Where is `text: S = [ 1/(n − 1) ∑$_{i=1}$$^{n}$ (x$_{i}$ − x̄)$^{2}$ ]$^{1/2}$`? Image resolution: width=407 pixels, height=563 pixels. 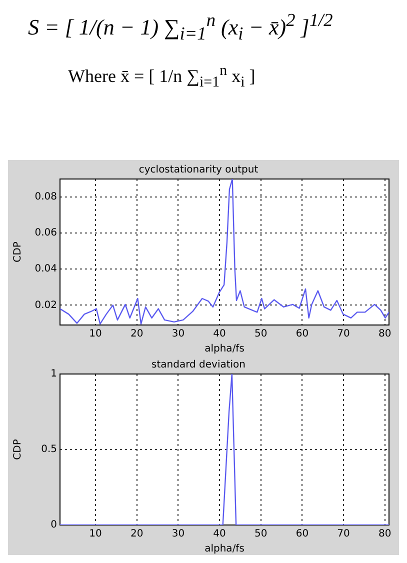
text: S = [ 1/(n − 1) ∑$_{i=1}$$^{n}$ (x$_{i}$ − x̄)$^{2}$ ]$^{1/2}$ is located at coordinates (180, 27).